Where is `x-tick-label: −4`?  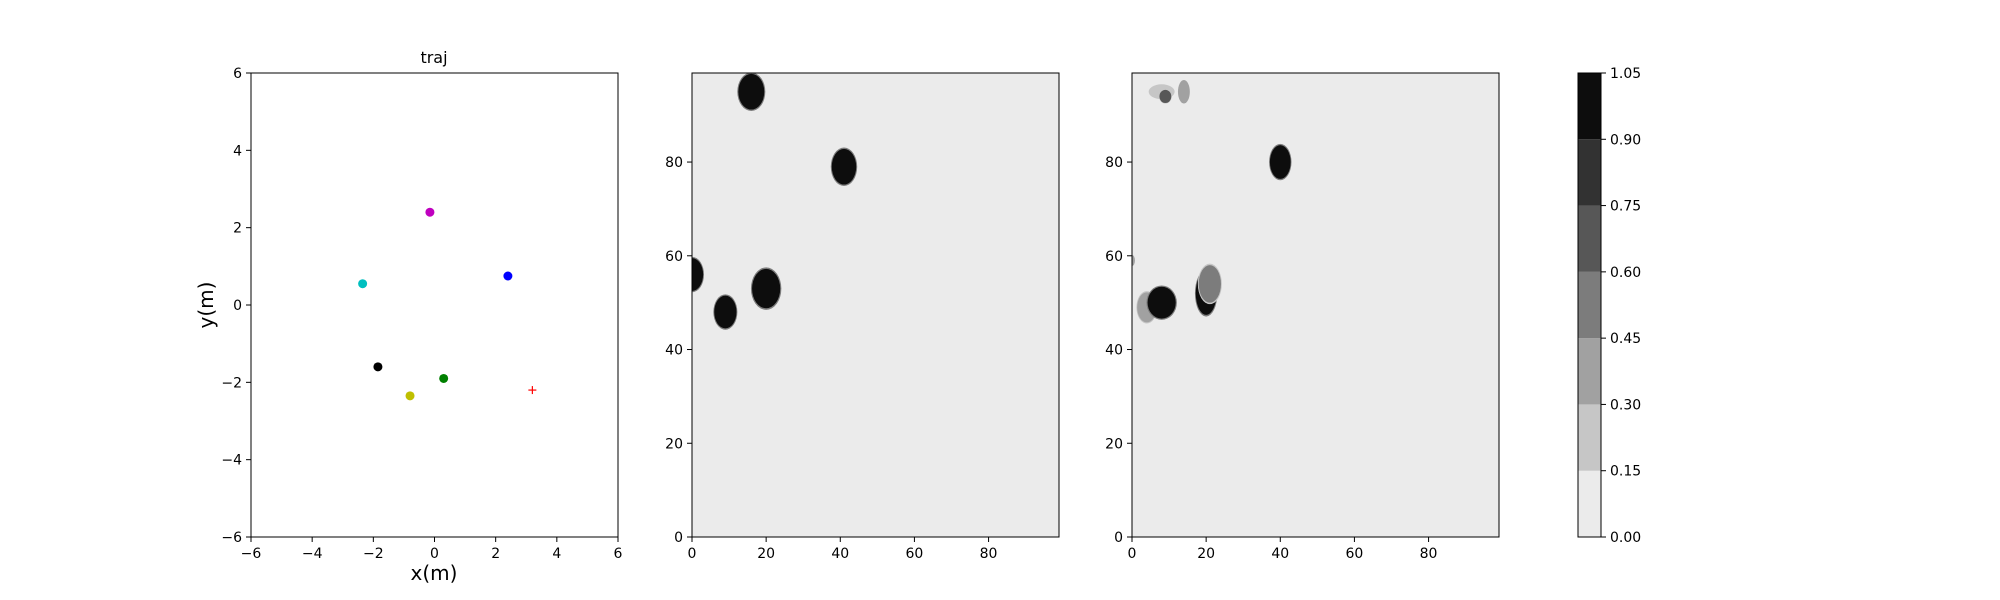
x-tick-label: −4 is located at coordinates (312, 554).